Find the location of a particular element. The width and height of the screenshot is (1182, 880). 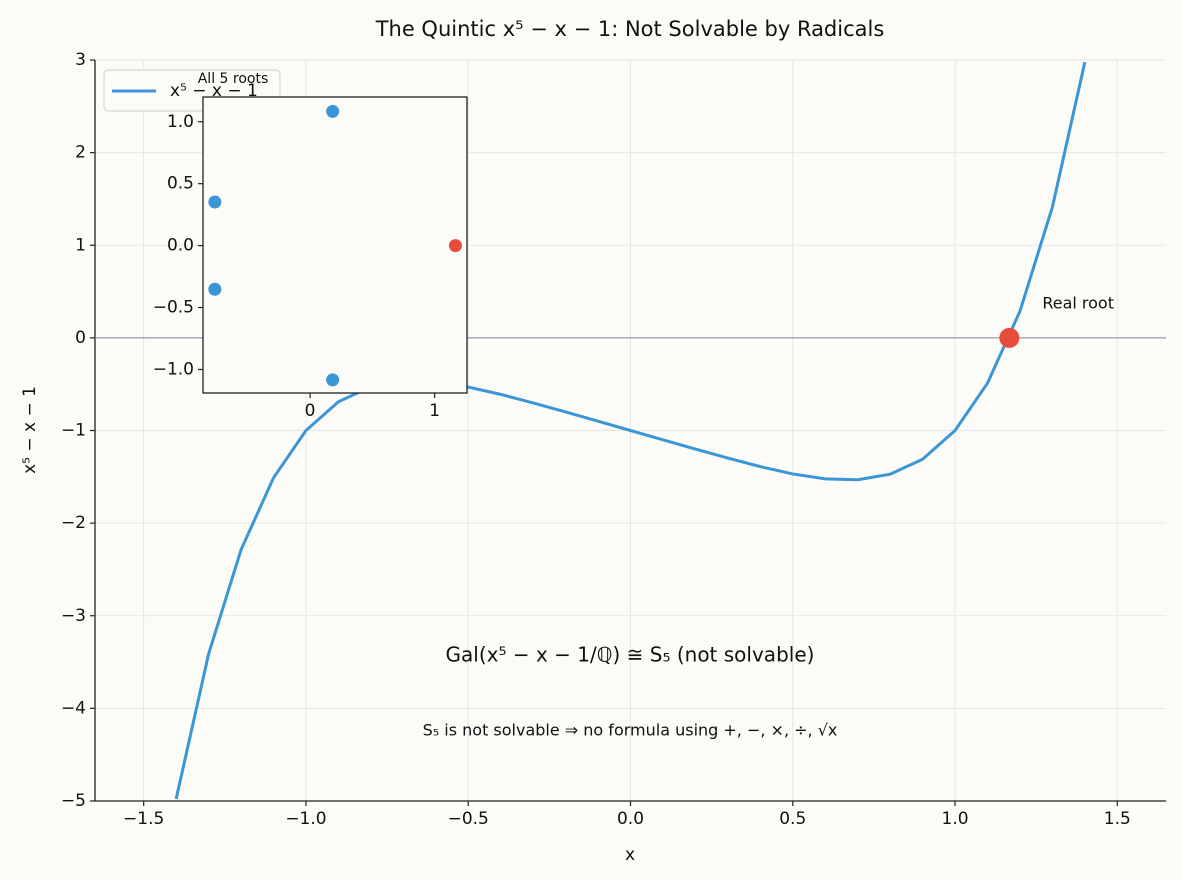

y-axis-label: x⁵ − x − 1 is located at coordinates (30, 430).